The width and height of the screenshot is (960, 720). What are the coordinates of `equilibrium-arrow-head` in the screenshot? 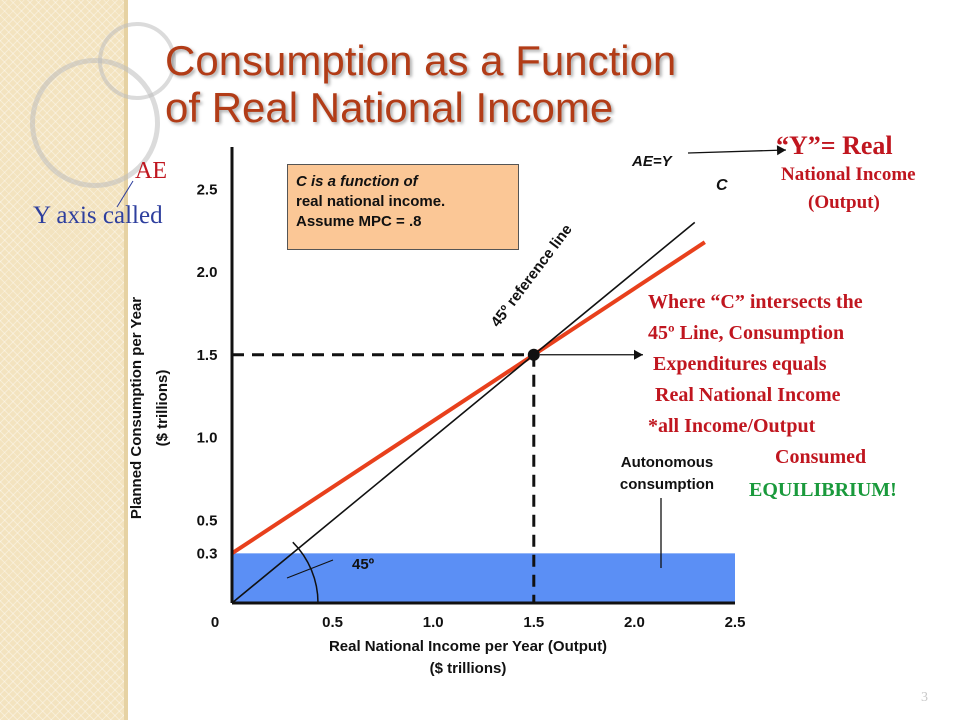 It's located at (638, 354).